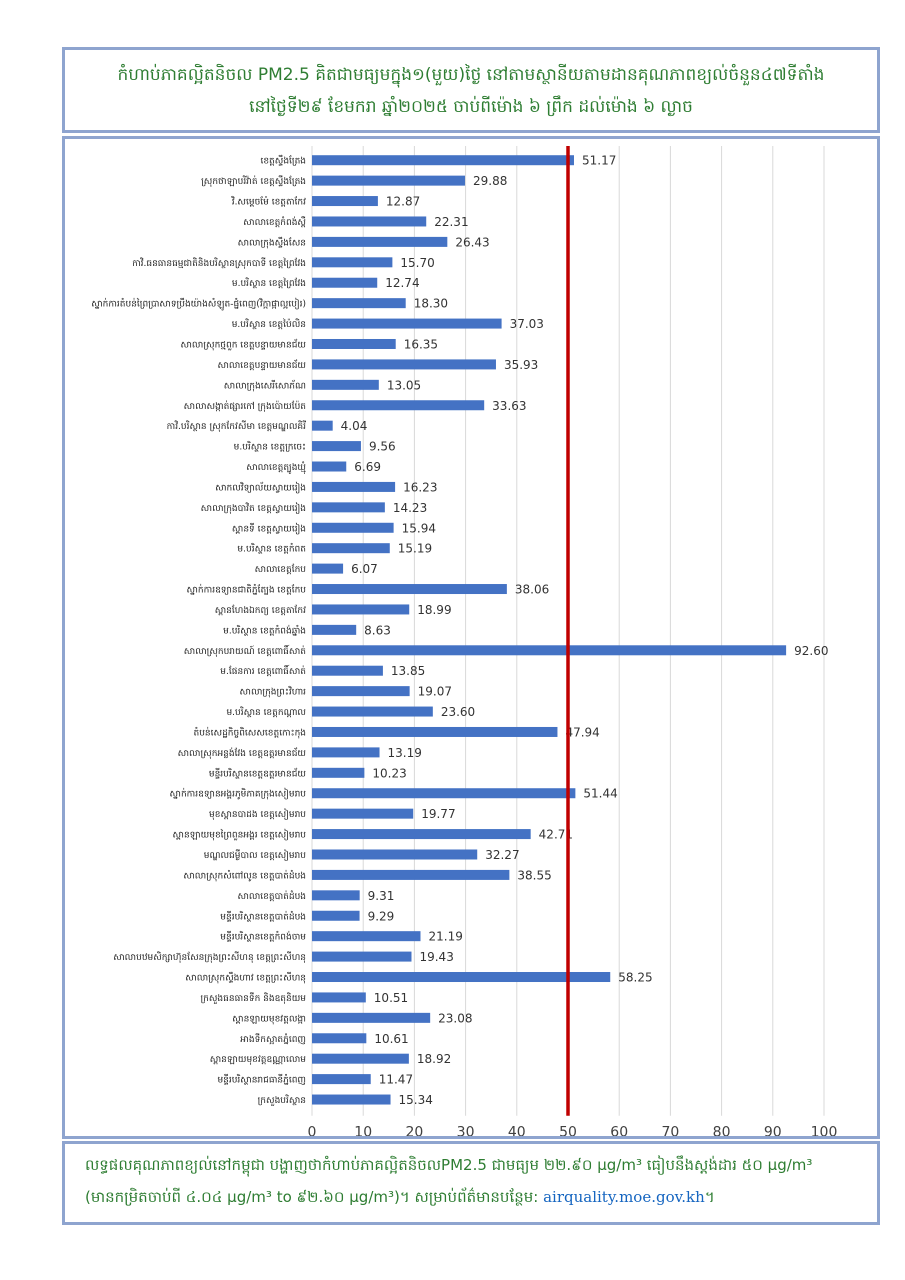 This screenshot has height=1280, width=905. What do you see at coordinates (455, 1018) in the screenshot?
I see `value-label: 23.08` at bounding box center [455, 1018].